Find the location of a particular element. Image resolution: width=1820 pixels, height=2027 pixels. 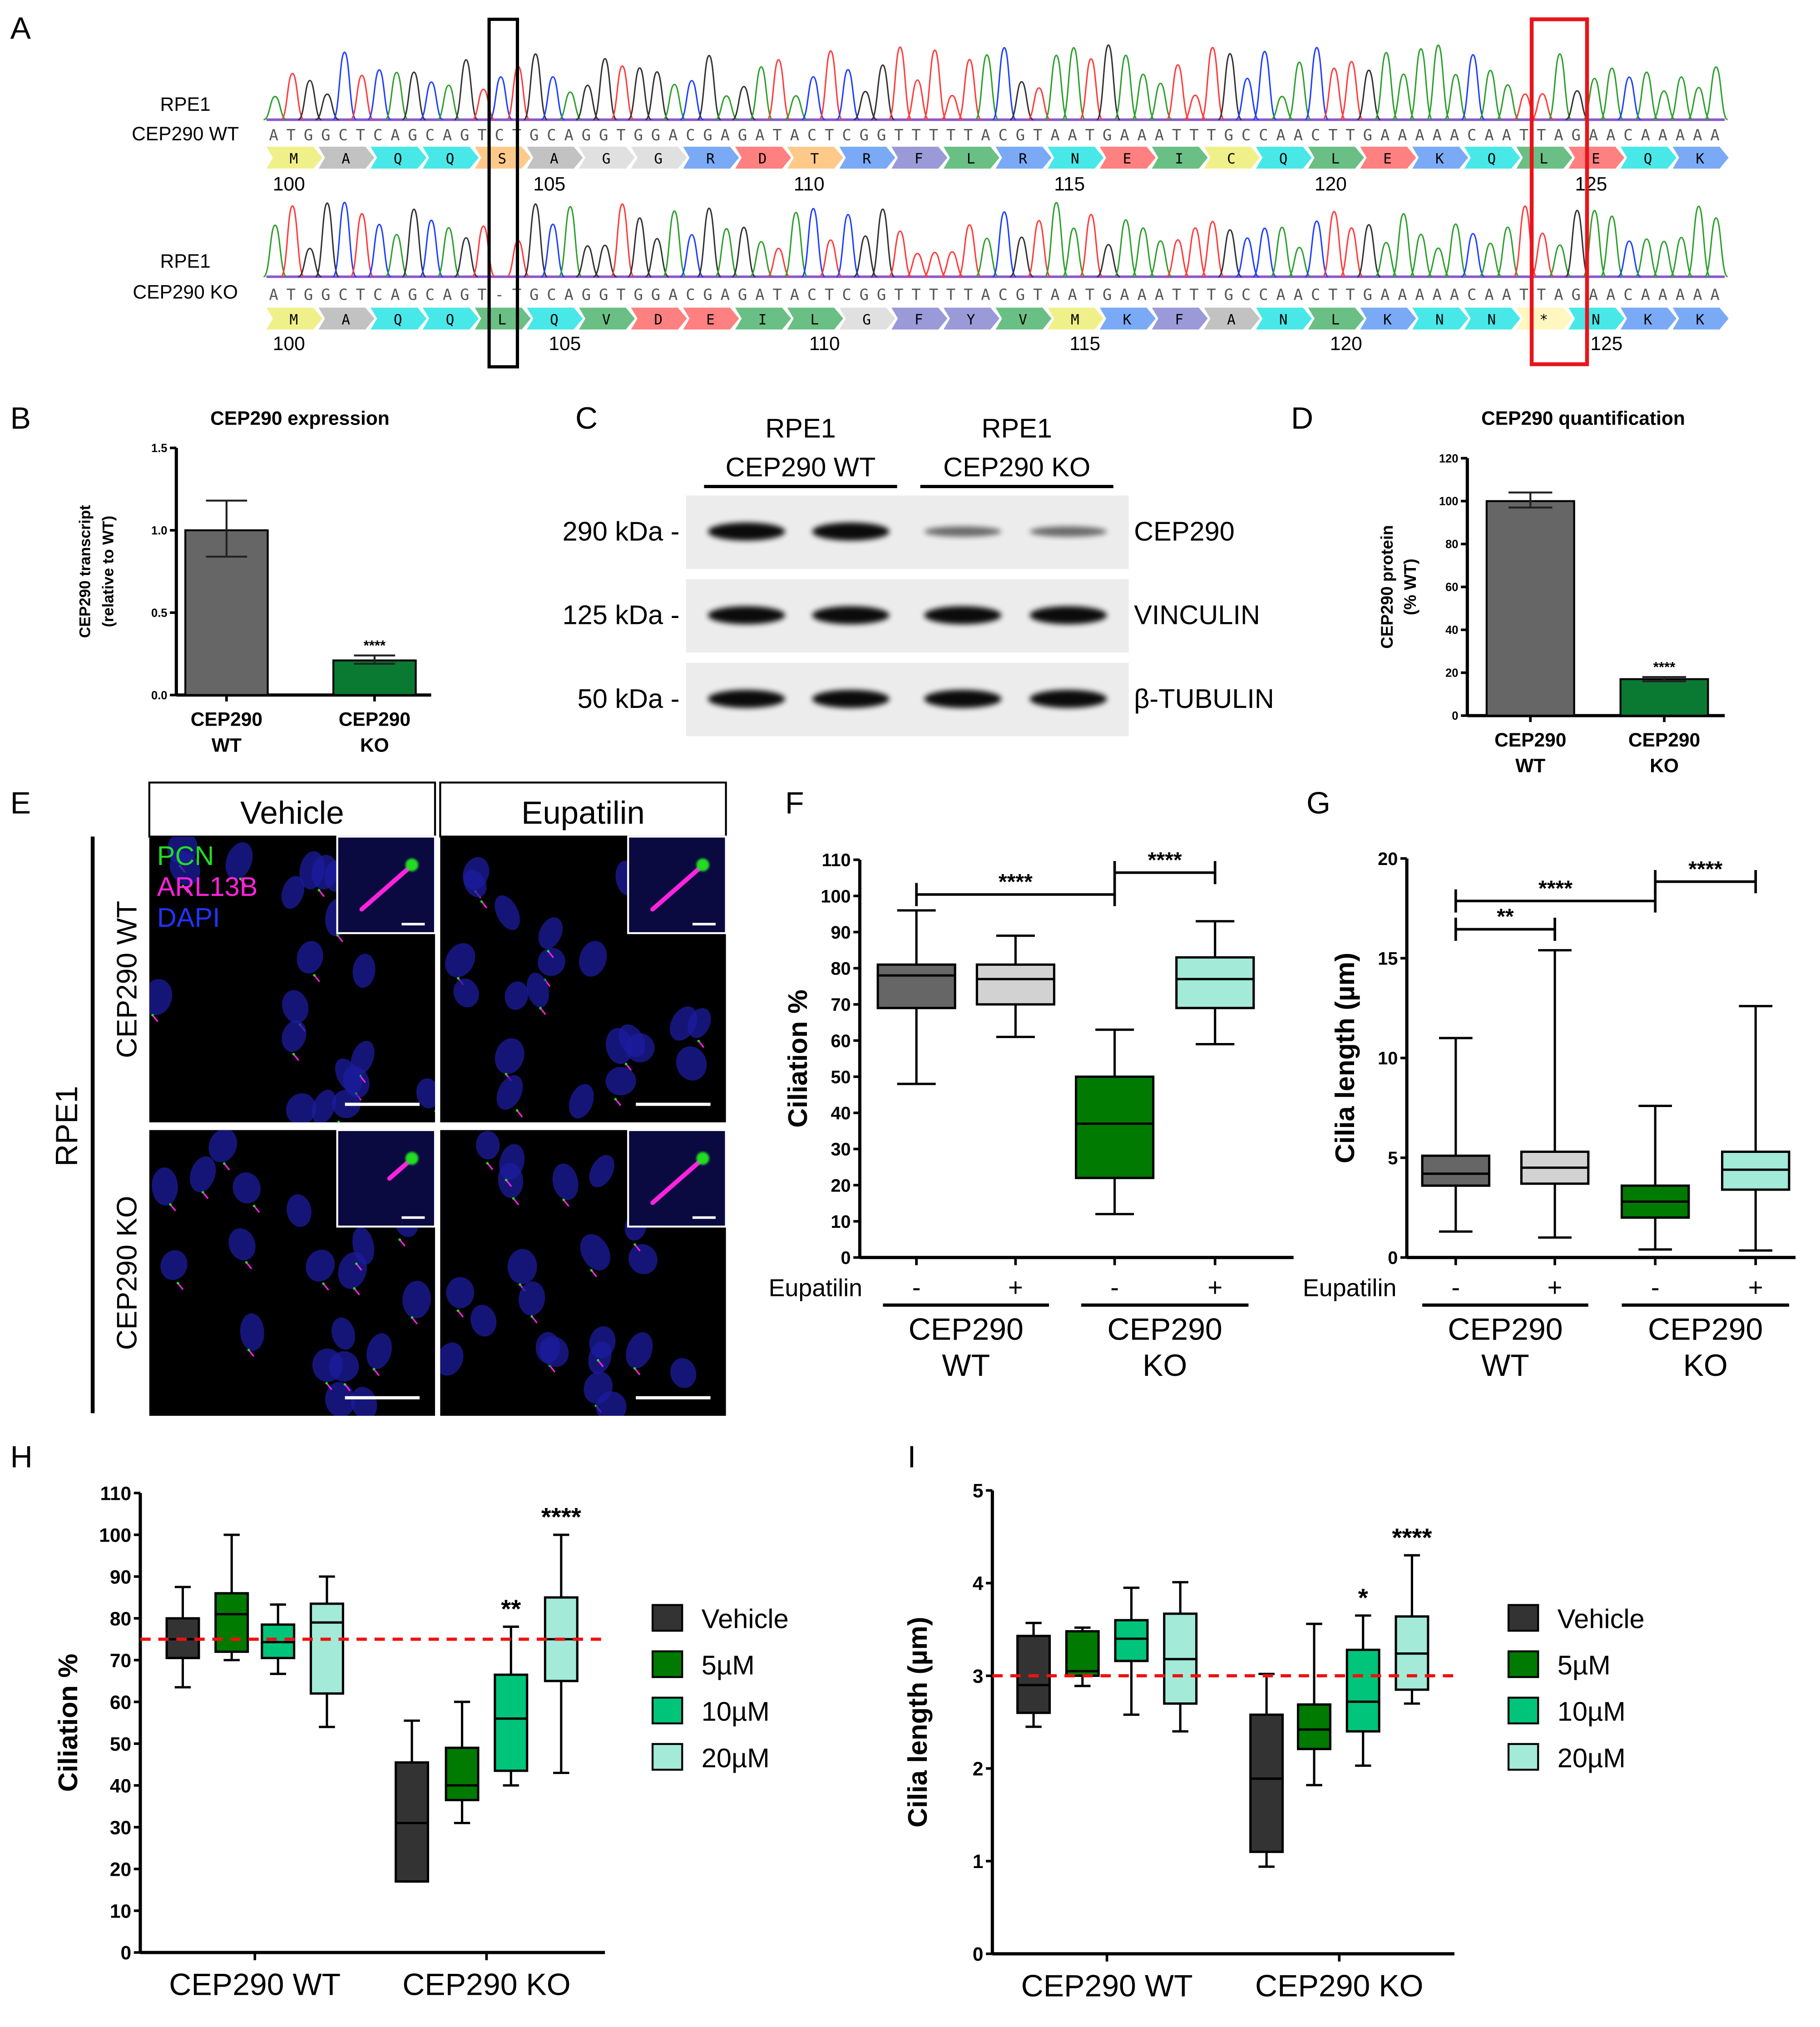

bar is located at coordinates (227, 612).